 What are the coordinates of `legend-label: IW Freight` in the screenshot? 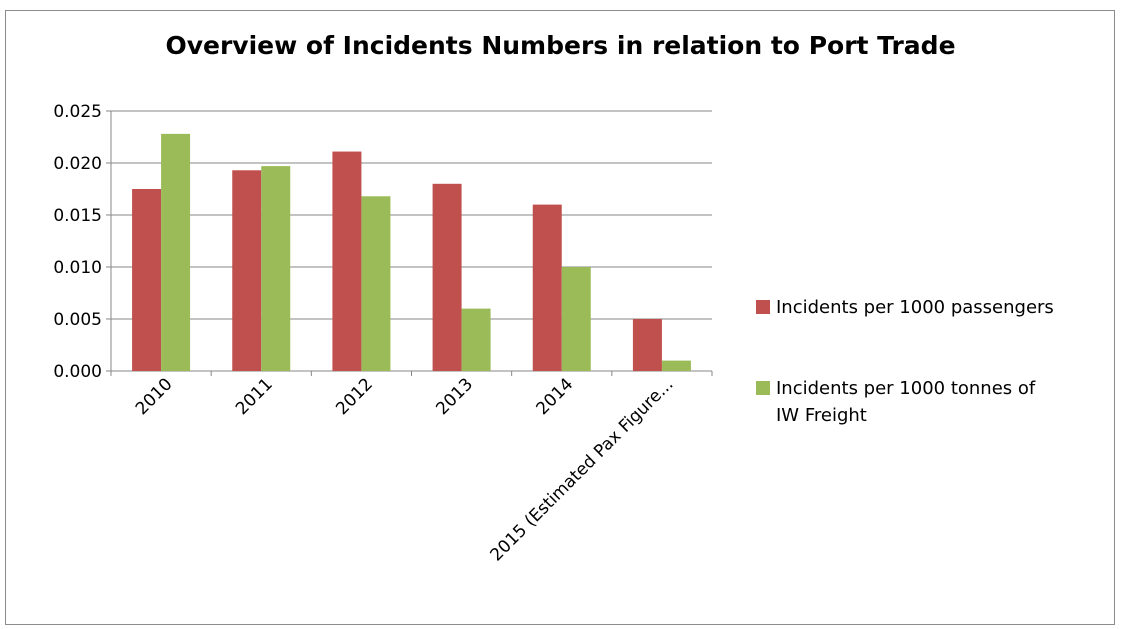 It's located at (821, 415).